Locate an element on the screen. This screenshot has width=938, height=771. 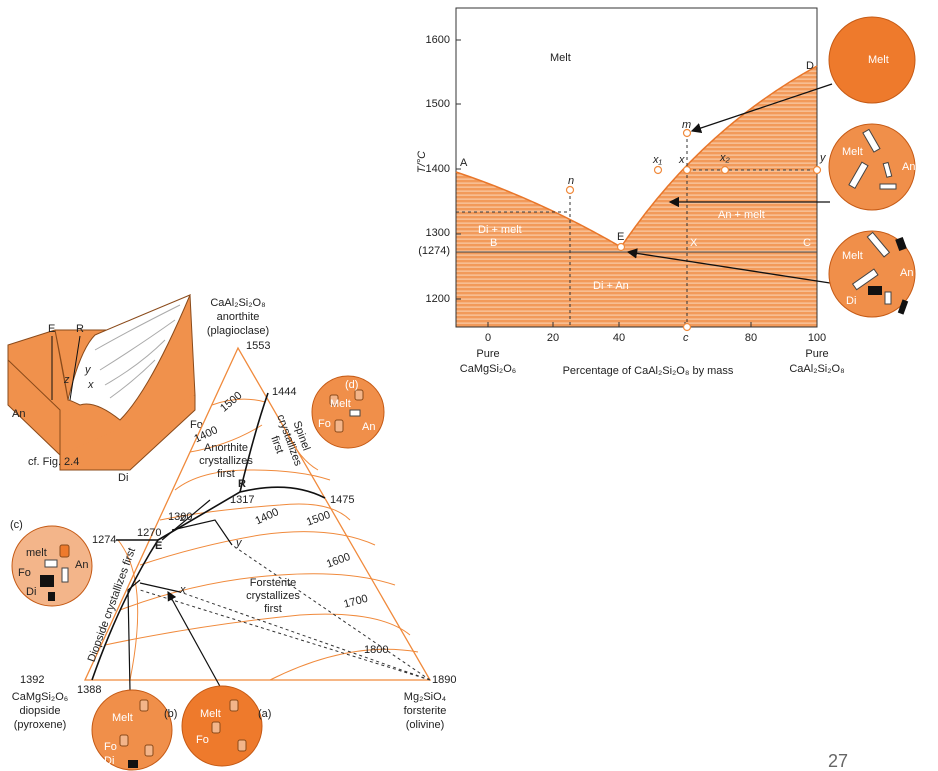
point-label: R is located at coordinates (242, 484).